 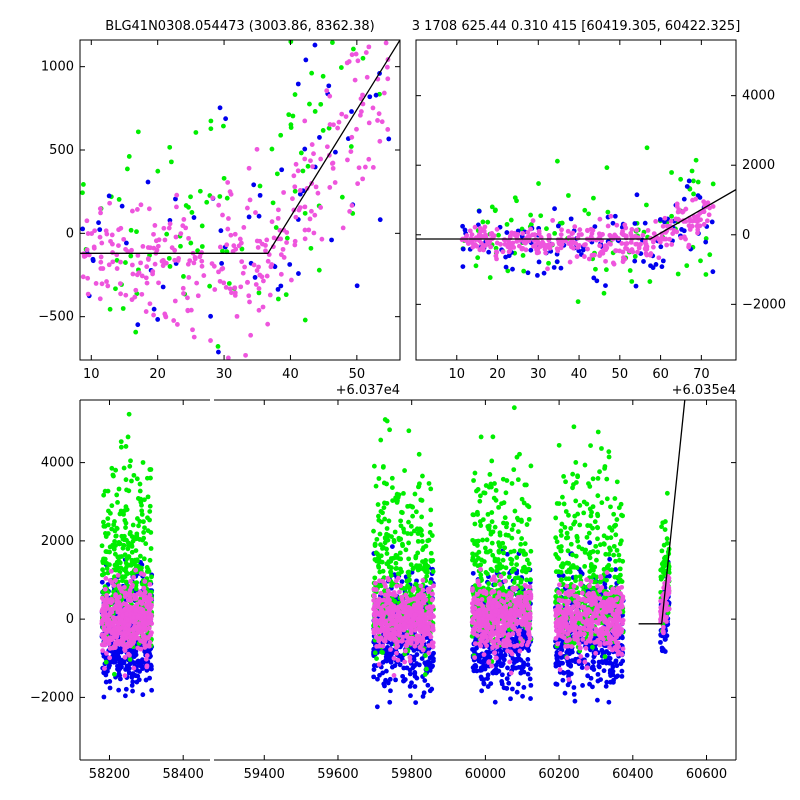 I want to click on x-offset-label: +6.037e4, so click(x=368, y=390).